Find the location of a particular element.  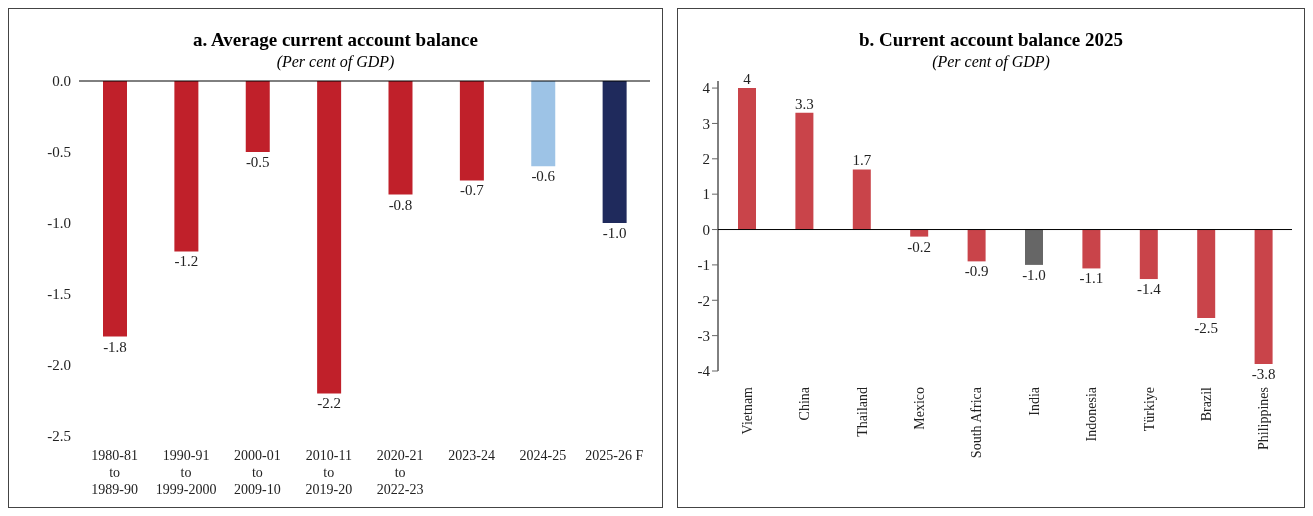

x-tick-label: Philippines is located at coordinates (1264, 419).